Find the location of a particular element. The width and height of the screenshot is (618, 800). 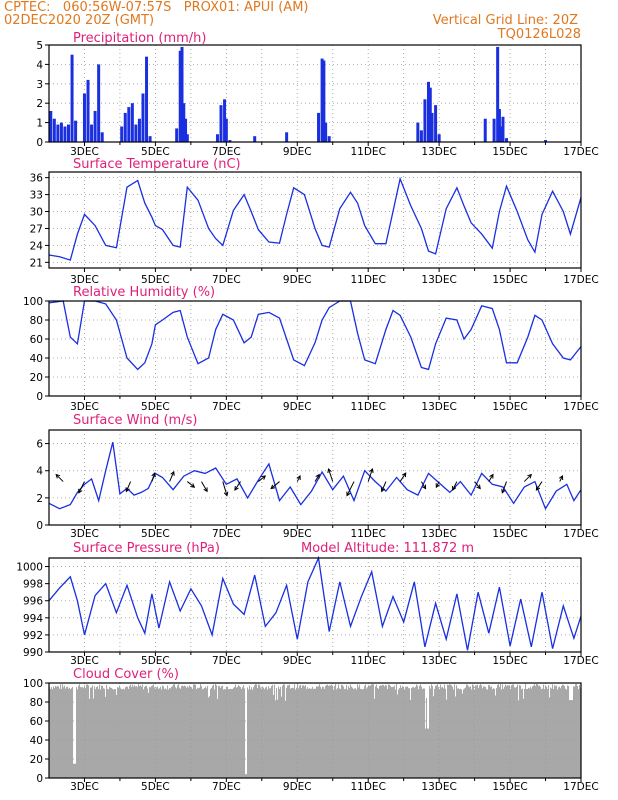

temperature-title: Surface Temperature (nC) is located at coordinates (157, 164).